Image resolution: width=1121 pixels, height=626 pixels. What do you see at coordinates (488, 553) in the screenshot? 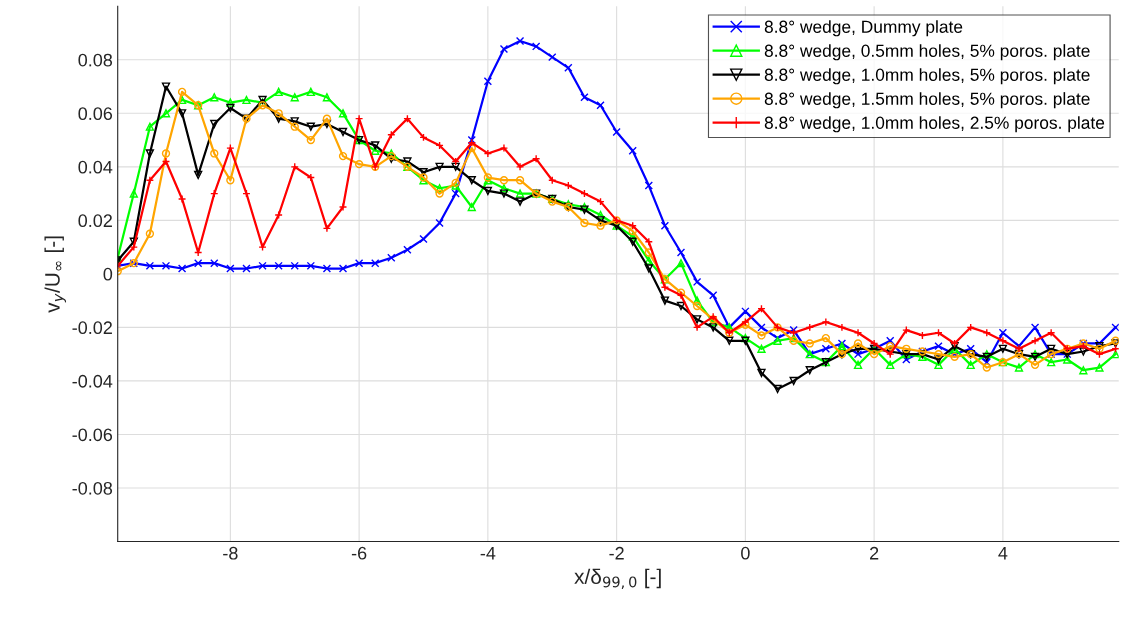
I see `x-tick-label: -4` at bounding box center [488, 553].